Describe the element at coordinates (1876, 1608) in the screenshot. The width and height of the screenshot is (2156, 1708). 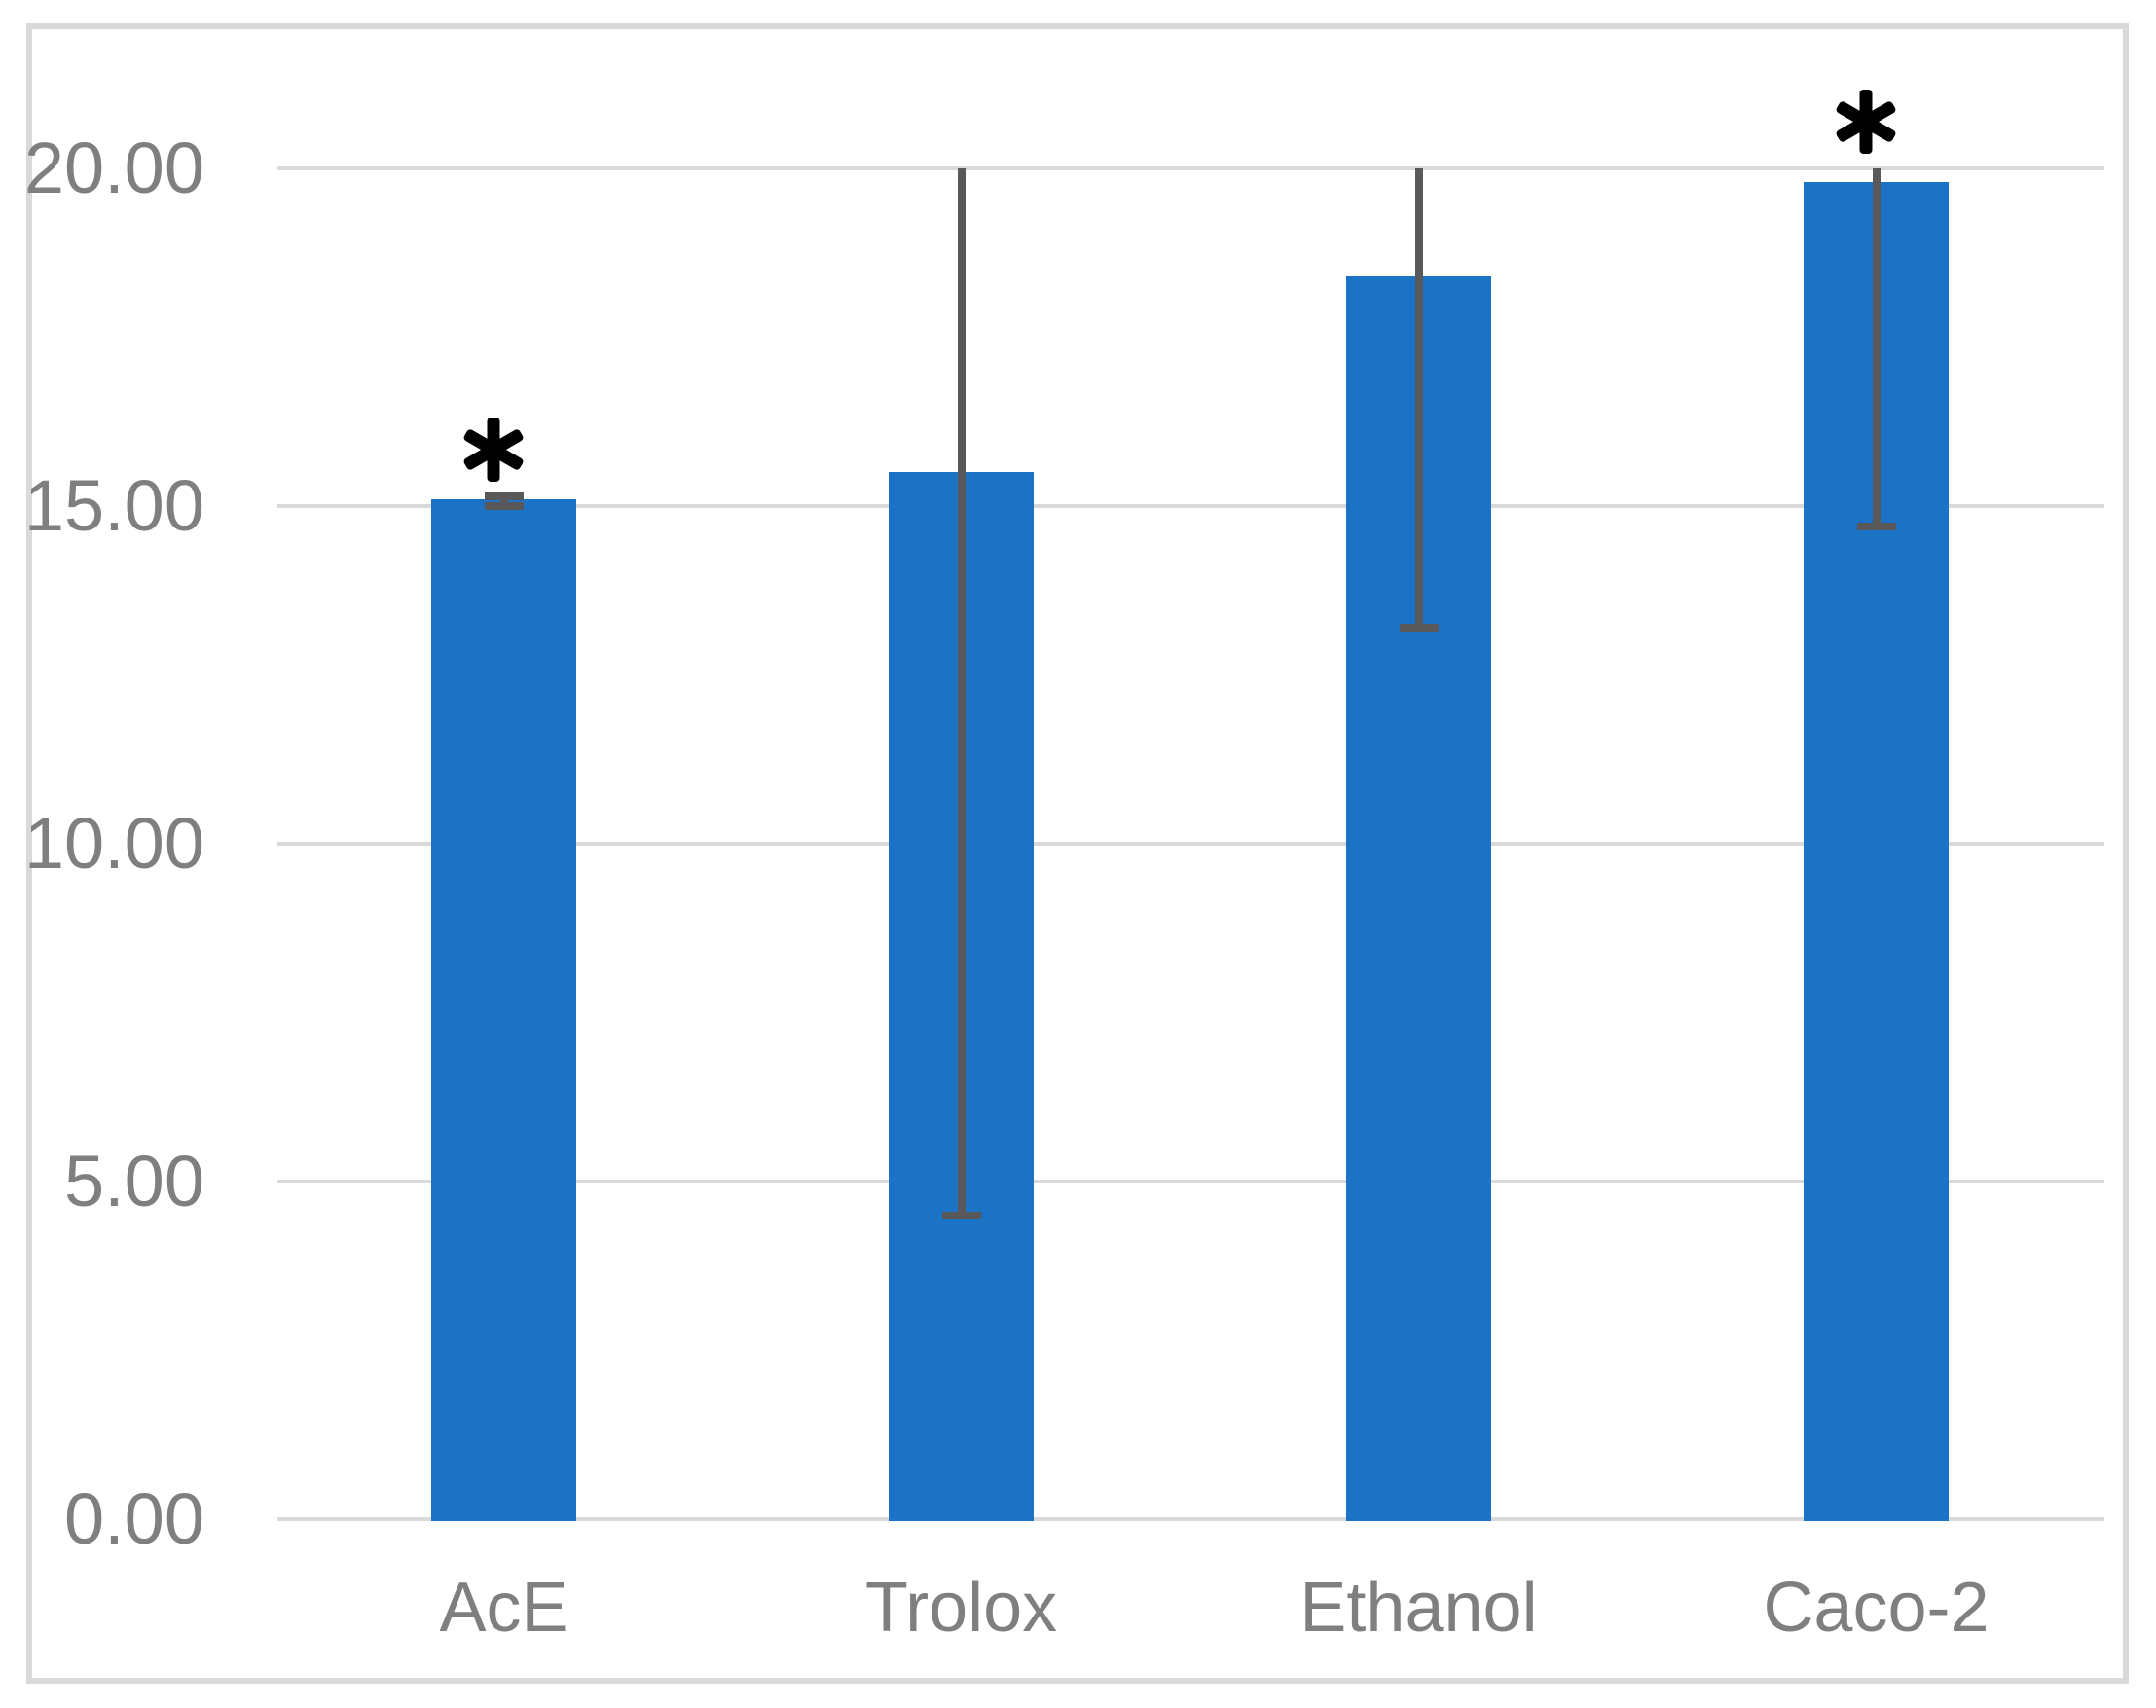
I see `x-category-label-caco-2: Caco-2` at that location.